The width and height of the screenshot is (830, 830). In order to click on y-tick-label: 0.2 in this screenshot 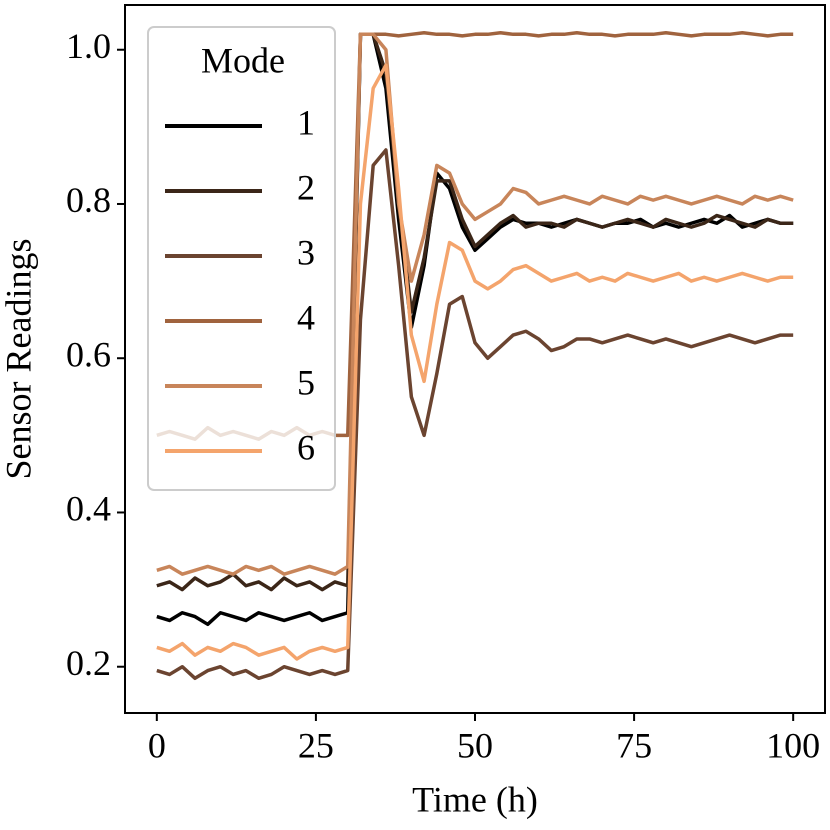, I will do `click(88, 663)`.